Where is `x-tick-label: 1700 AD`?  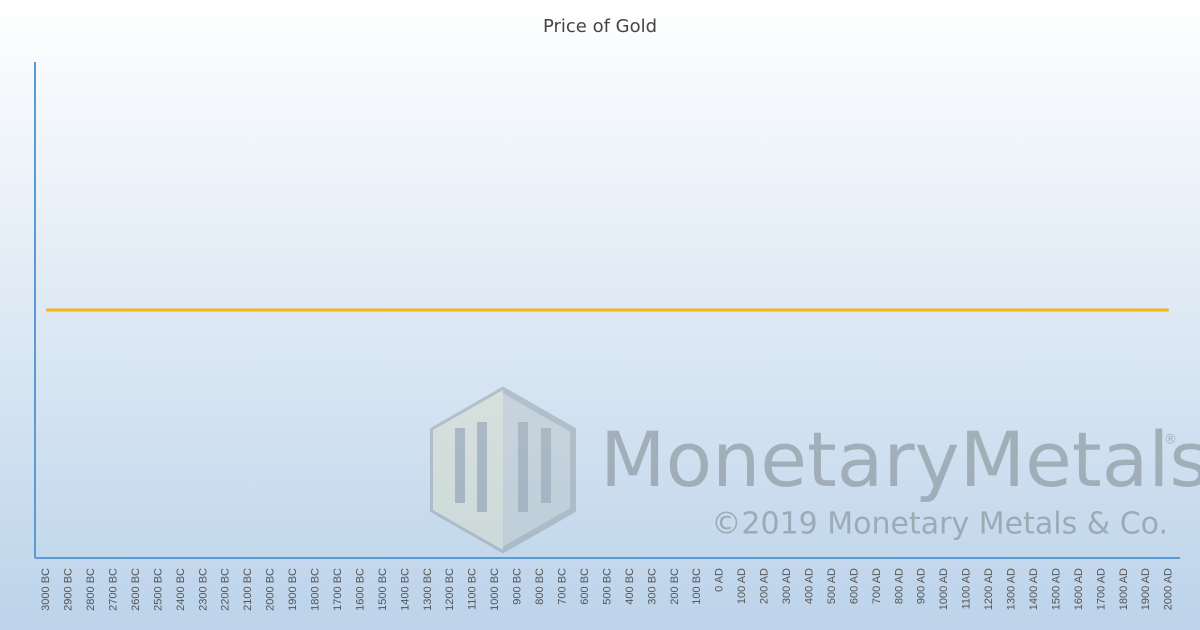
x-tick-label: 1700 AD is located at coordinates (1101, 589).